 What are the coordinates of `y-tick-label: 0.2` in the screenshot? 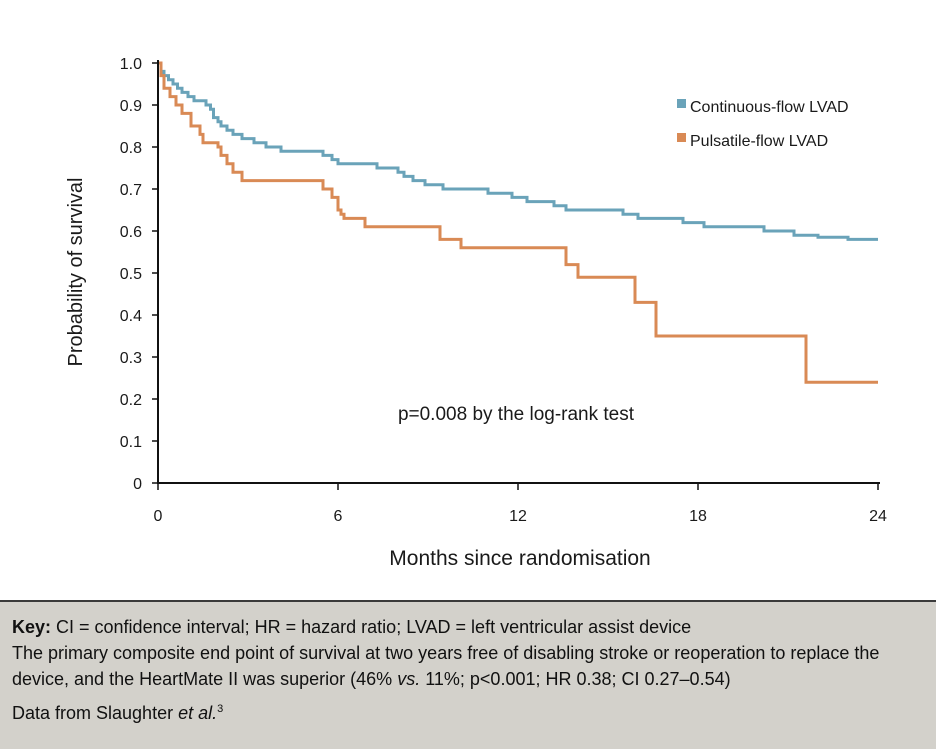 It's located at (131, 400).